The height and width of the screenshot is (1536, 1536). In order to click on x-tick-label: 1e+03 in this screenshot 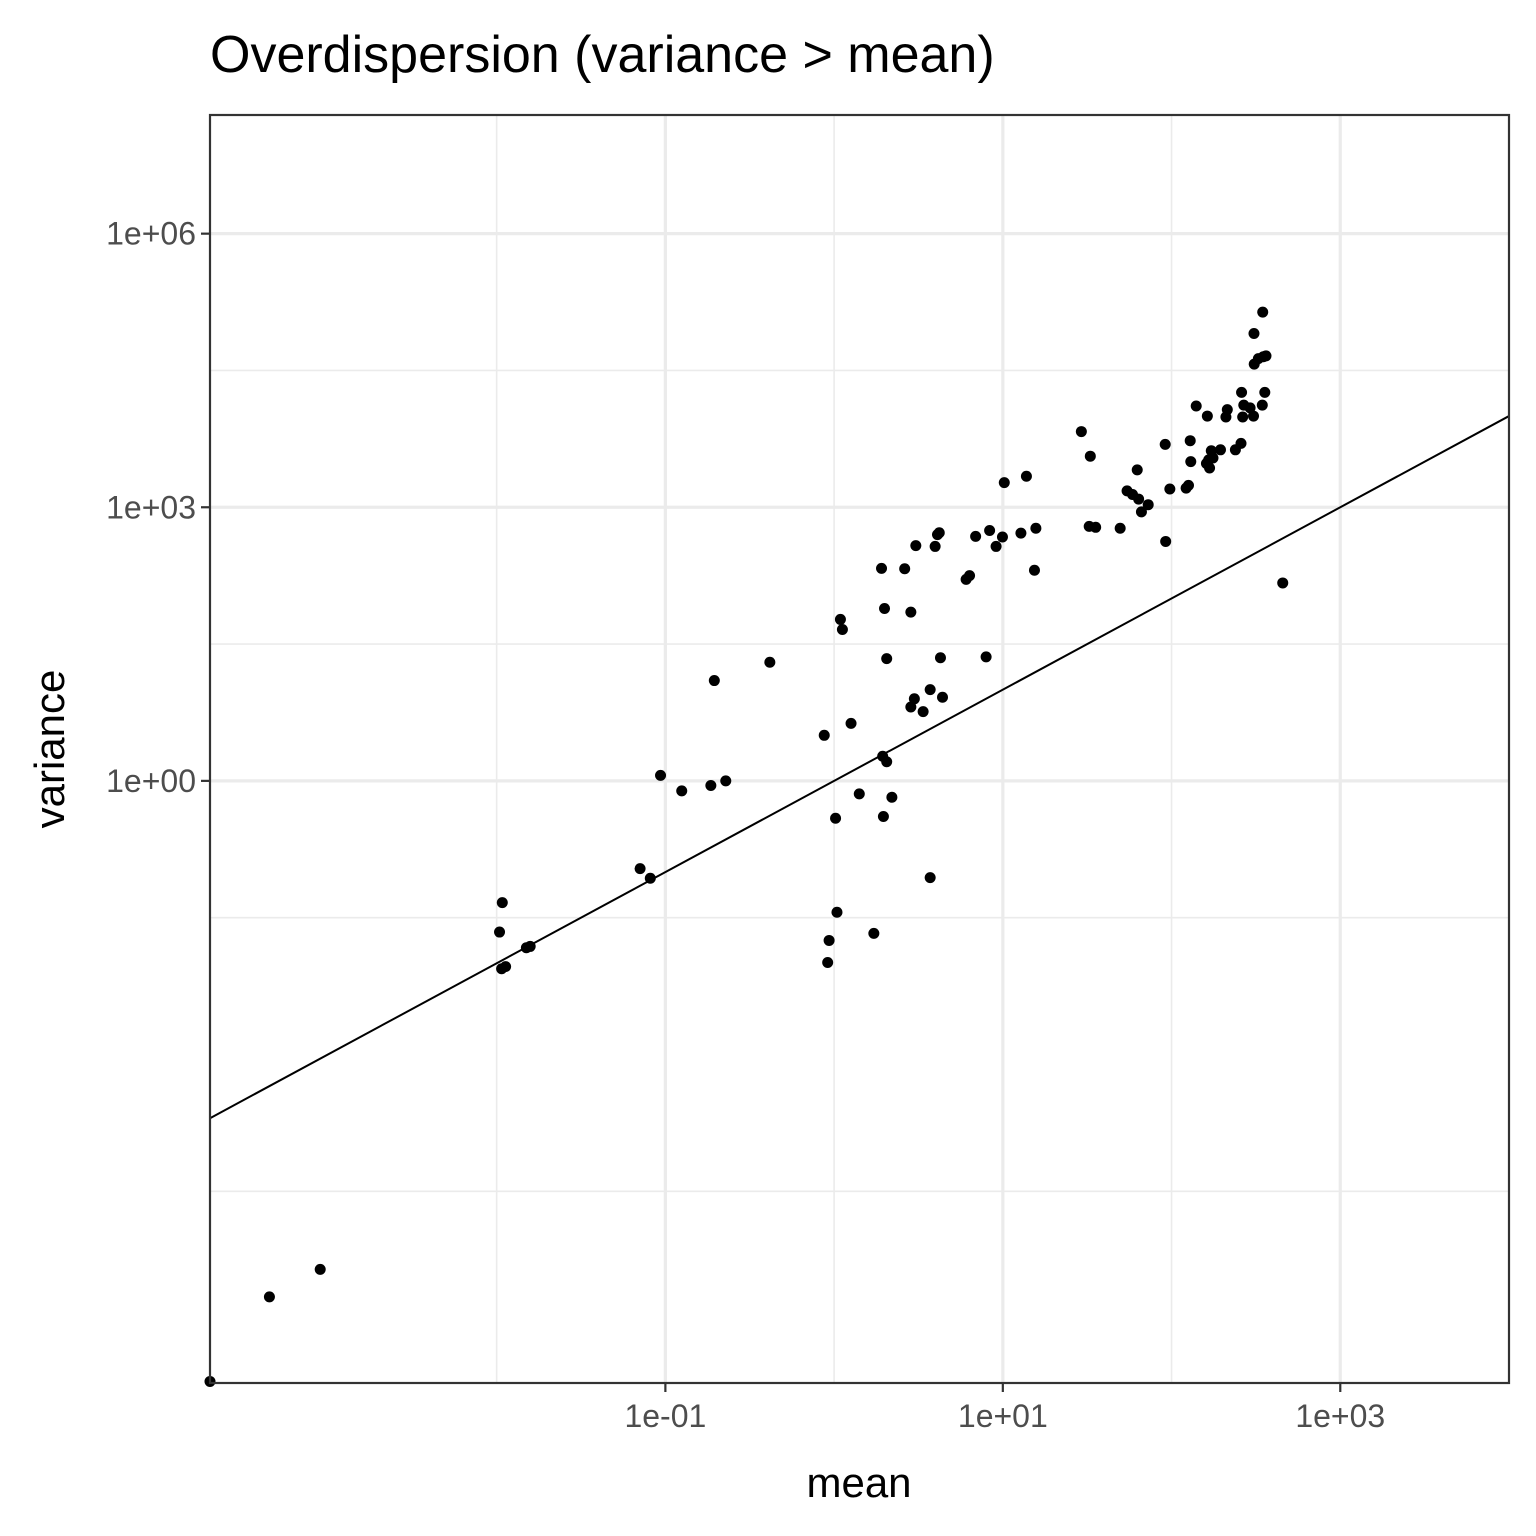, I will do `click(1340, 1416)`.